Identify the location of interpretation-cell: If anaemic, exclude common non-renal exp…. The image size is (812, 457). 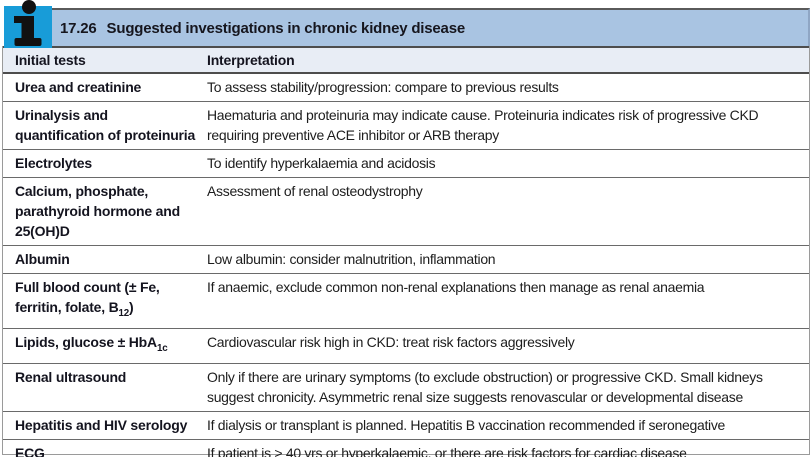
(505, 300).